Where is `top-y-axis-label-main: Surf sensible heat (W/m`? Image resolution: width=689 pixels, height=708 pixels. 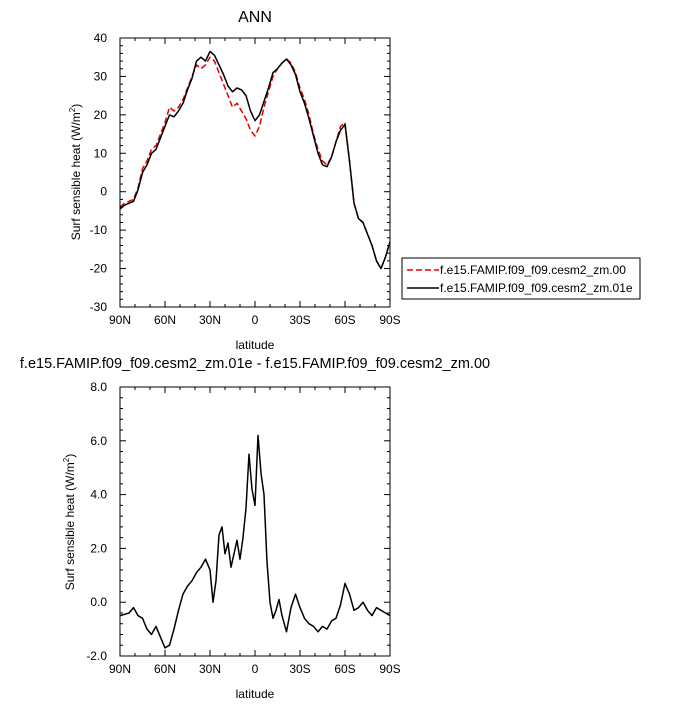
top-y-axis-label-main: Surf sensible heat (W/m is located at coordinates (76, 176).